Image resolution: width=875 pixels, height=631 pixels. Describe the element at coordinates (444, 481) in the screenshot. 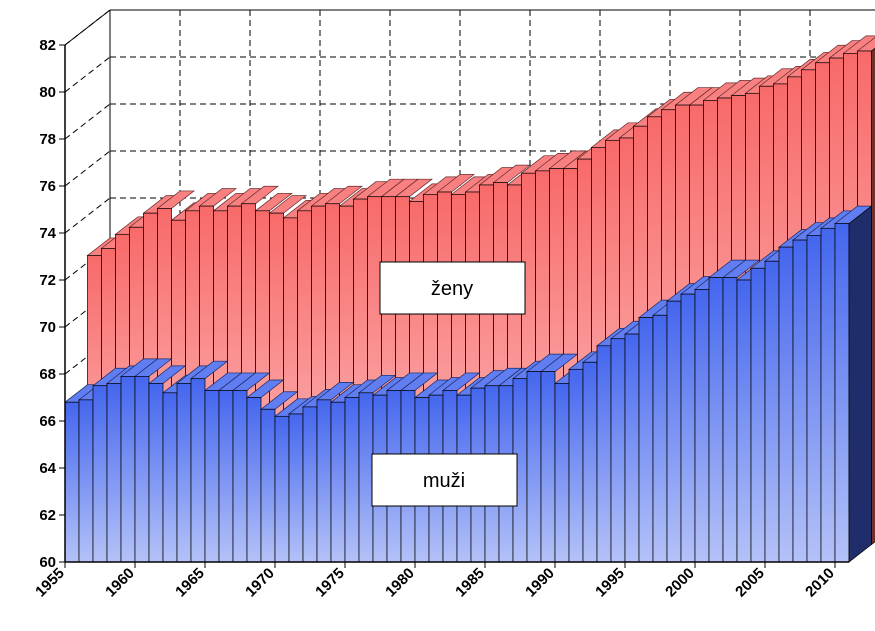

I see `series-label: muži` at that location.